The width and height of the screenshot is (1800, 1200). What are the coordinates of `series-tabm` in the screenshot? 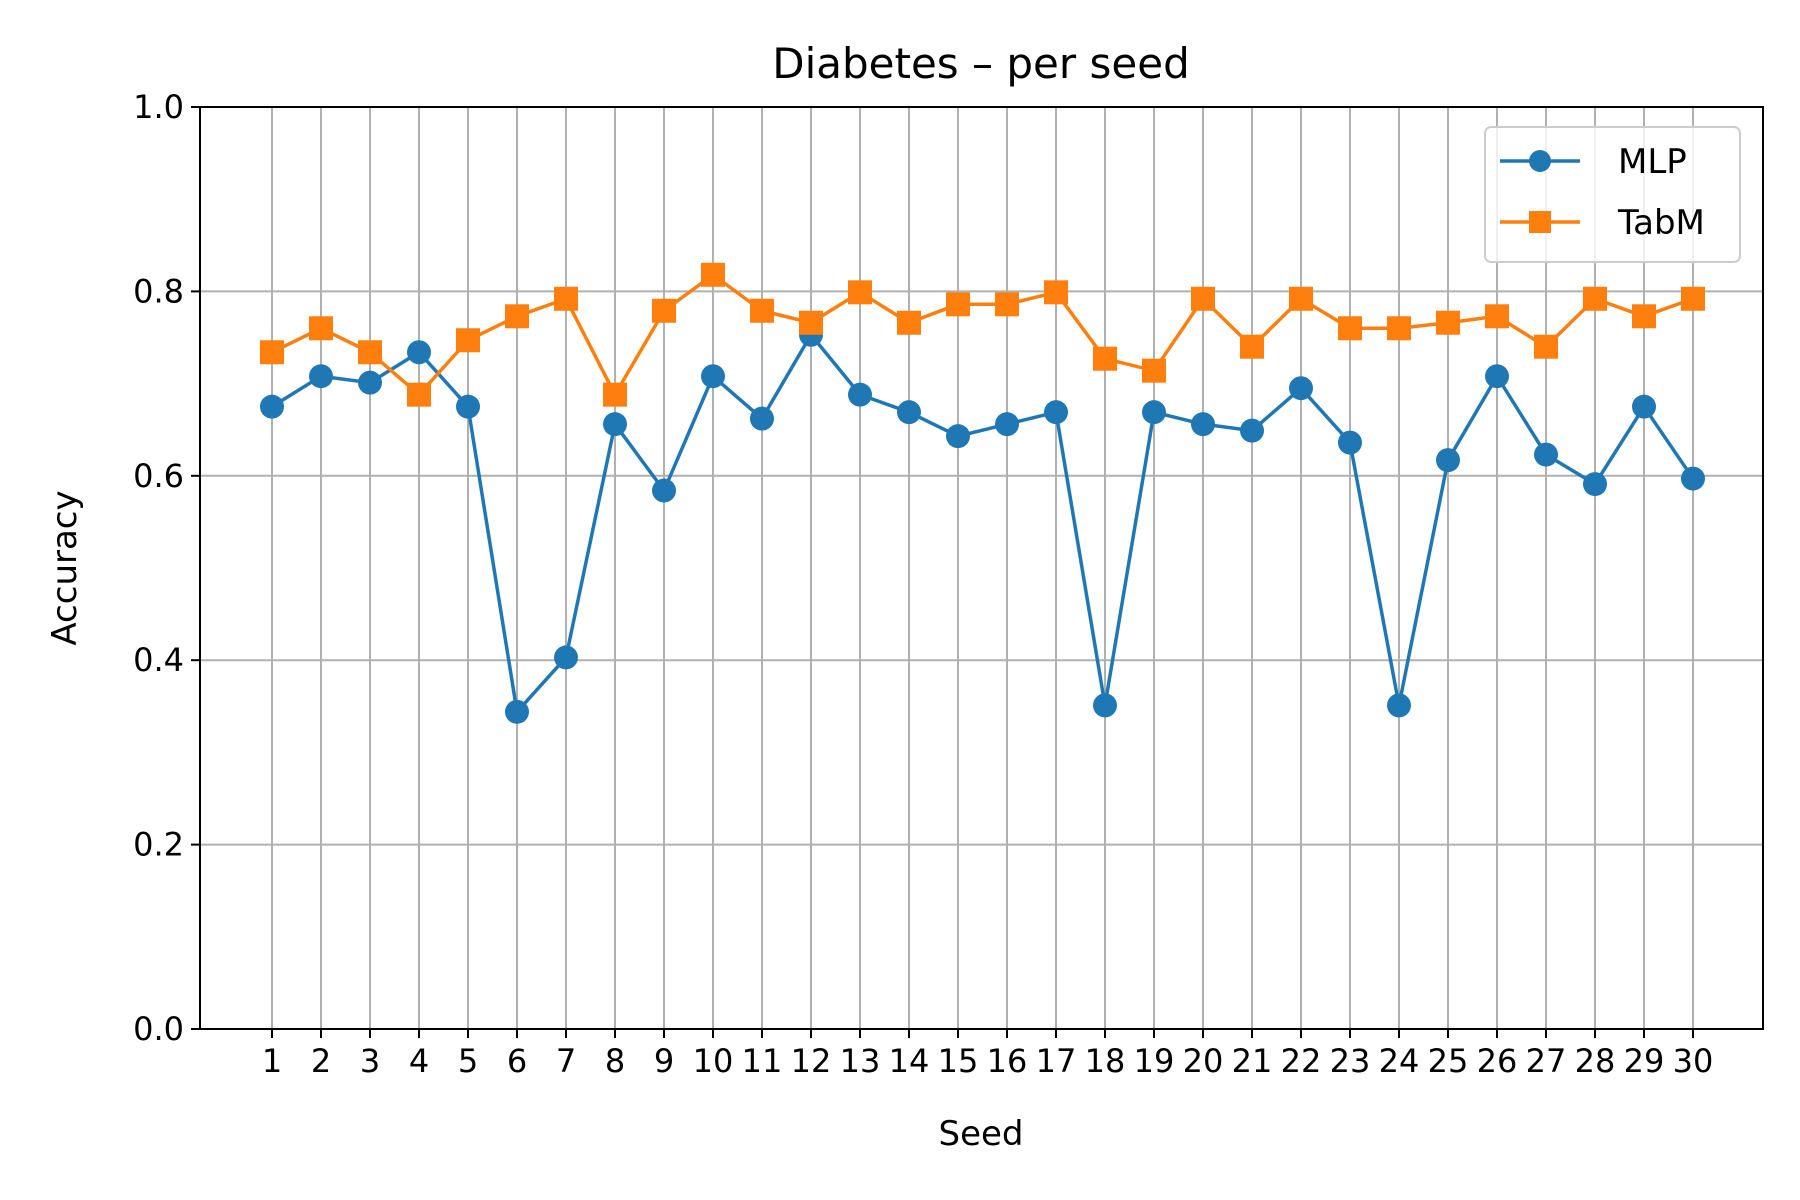 It's located at (982, 334).